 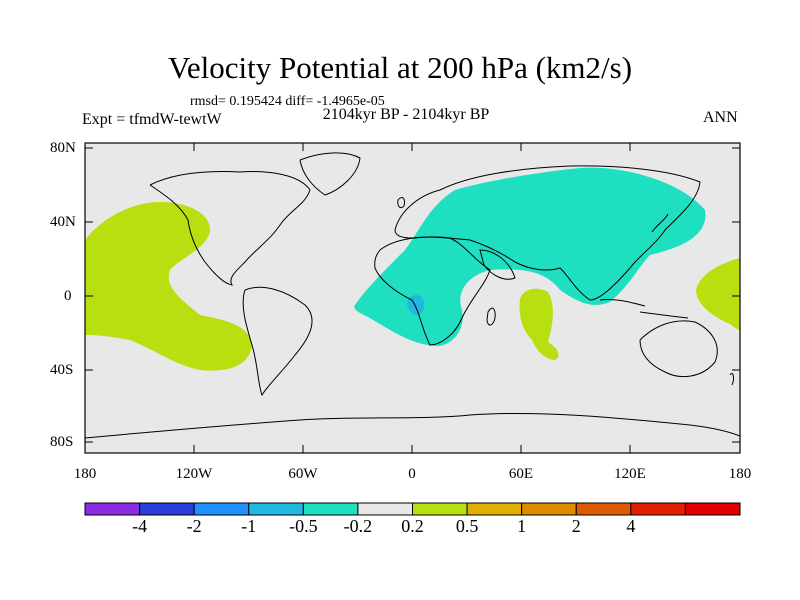 I want to click on coast-indonesia, so click(x=644, y=309).